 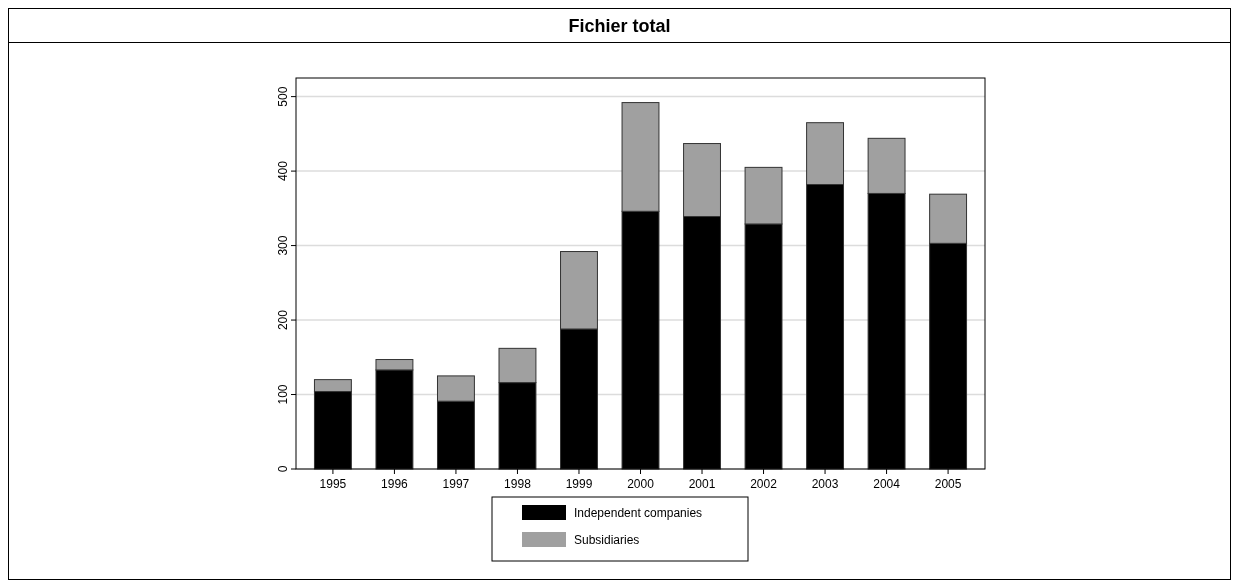 What do you see at coordinates (283, 469) in the screenshot?
I see `y-tick-label: 0` at bounding box center [283, 469].